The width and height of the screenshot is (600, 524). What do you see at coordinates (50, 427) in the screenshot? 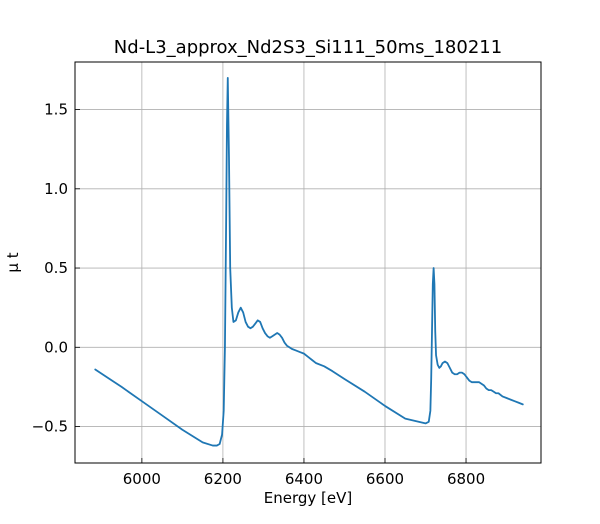
I see `y-tick-label: −0.5` at bounding box center [50, 427].